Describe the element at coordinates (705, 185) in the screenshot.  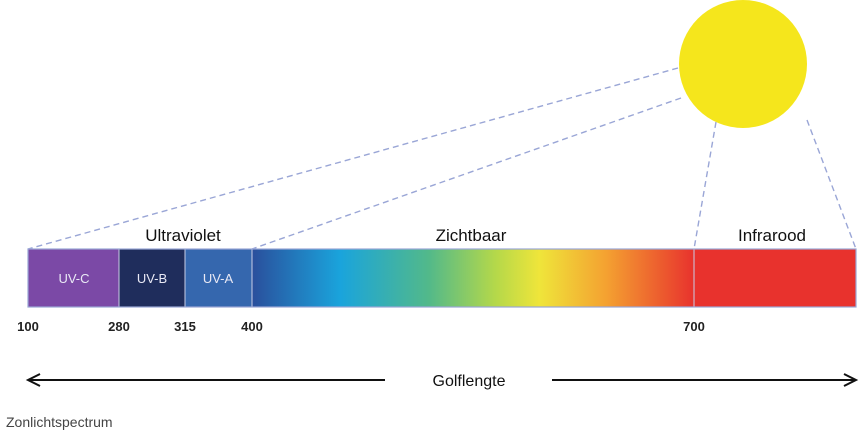
I see `ir-projection-line-left` at that location.